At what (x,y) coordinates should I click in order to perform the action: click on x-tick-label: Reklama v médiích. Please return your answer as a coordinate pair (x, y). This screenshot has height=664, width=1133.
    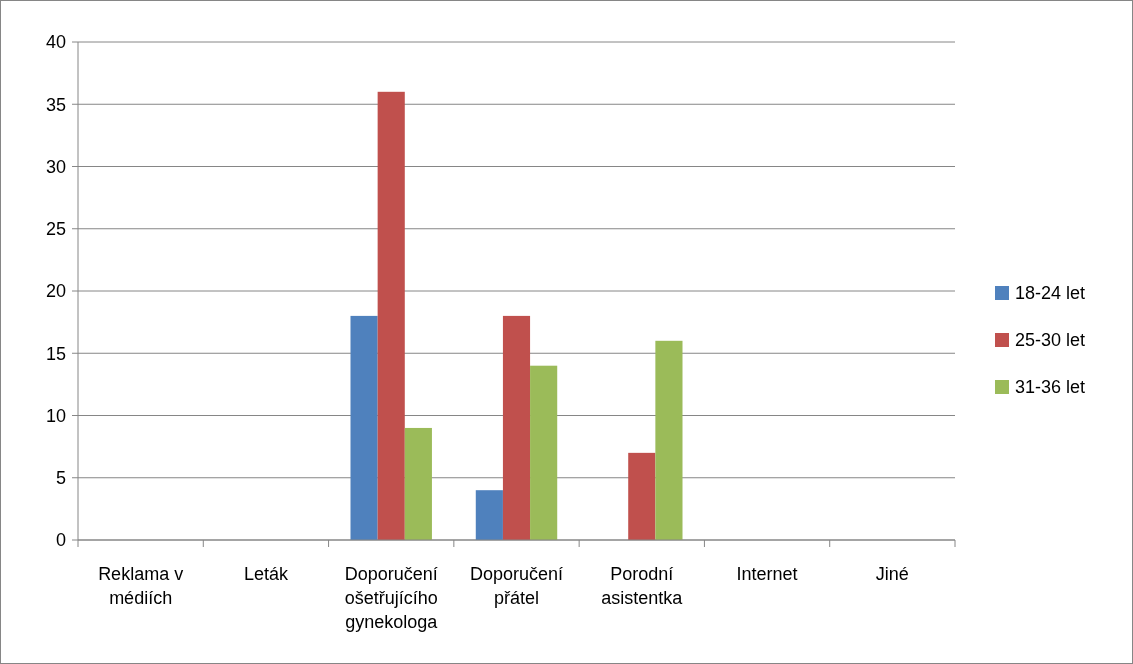
    Looking at the image, I should click on (141, 586).